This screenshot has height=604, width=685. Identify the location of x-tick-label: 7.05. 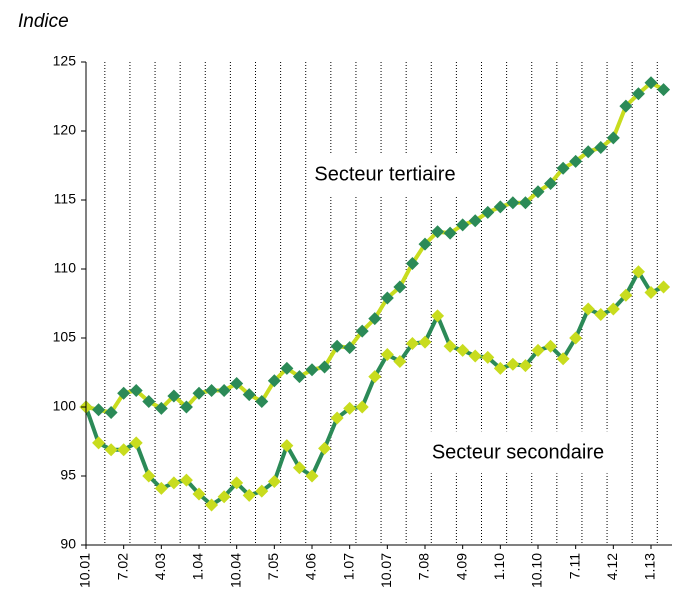
(273, 566).